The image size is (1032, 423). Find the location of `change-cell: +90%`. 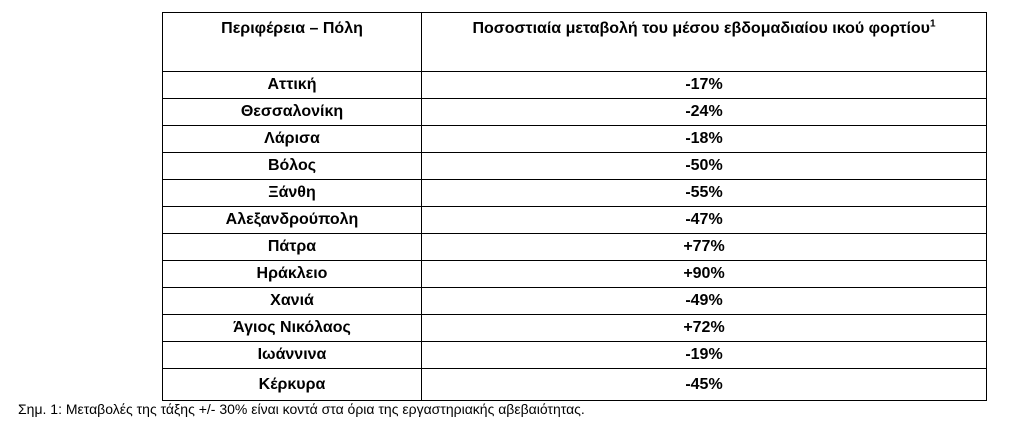

change-cell: +90% is located at coordinates (704, 274).